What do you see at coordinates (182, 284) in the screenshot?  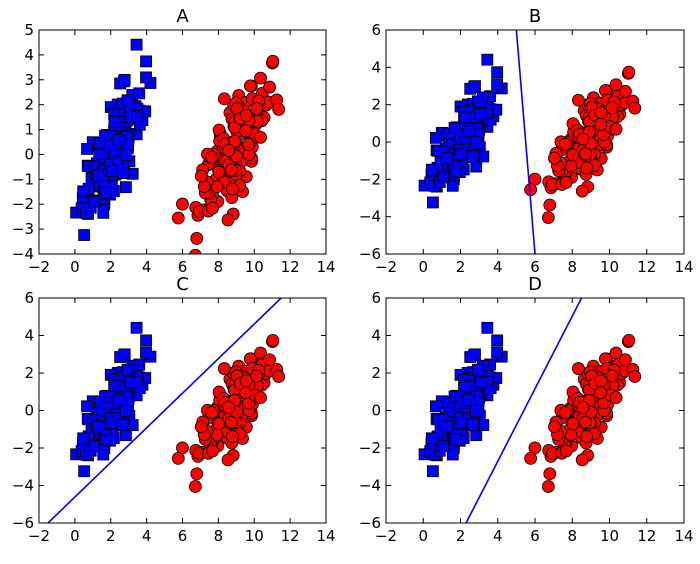 I see `panel-title: C` at bounding box center [182, 284].